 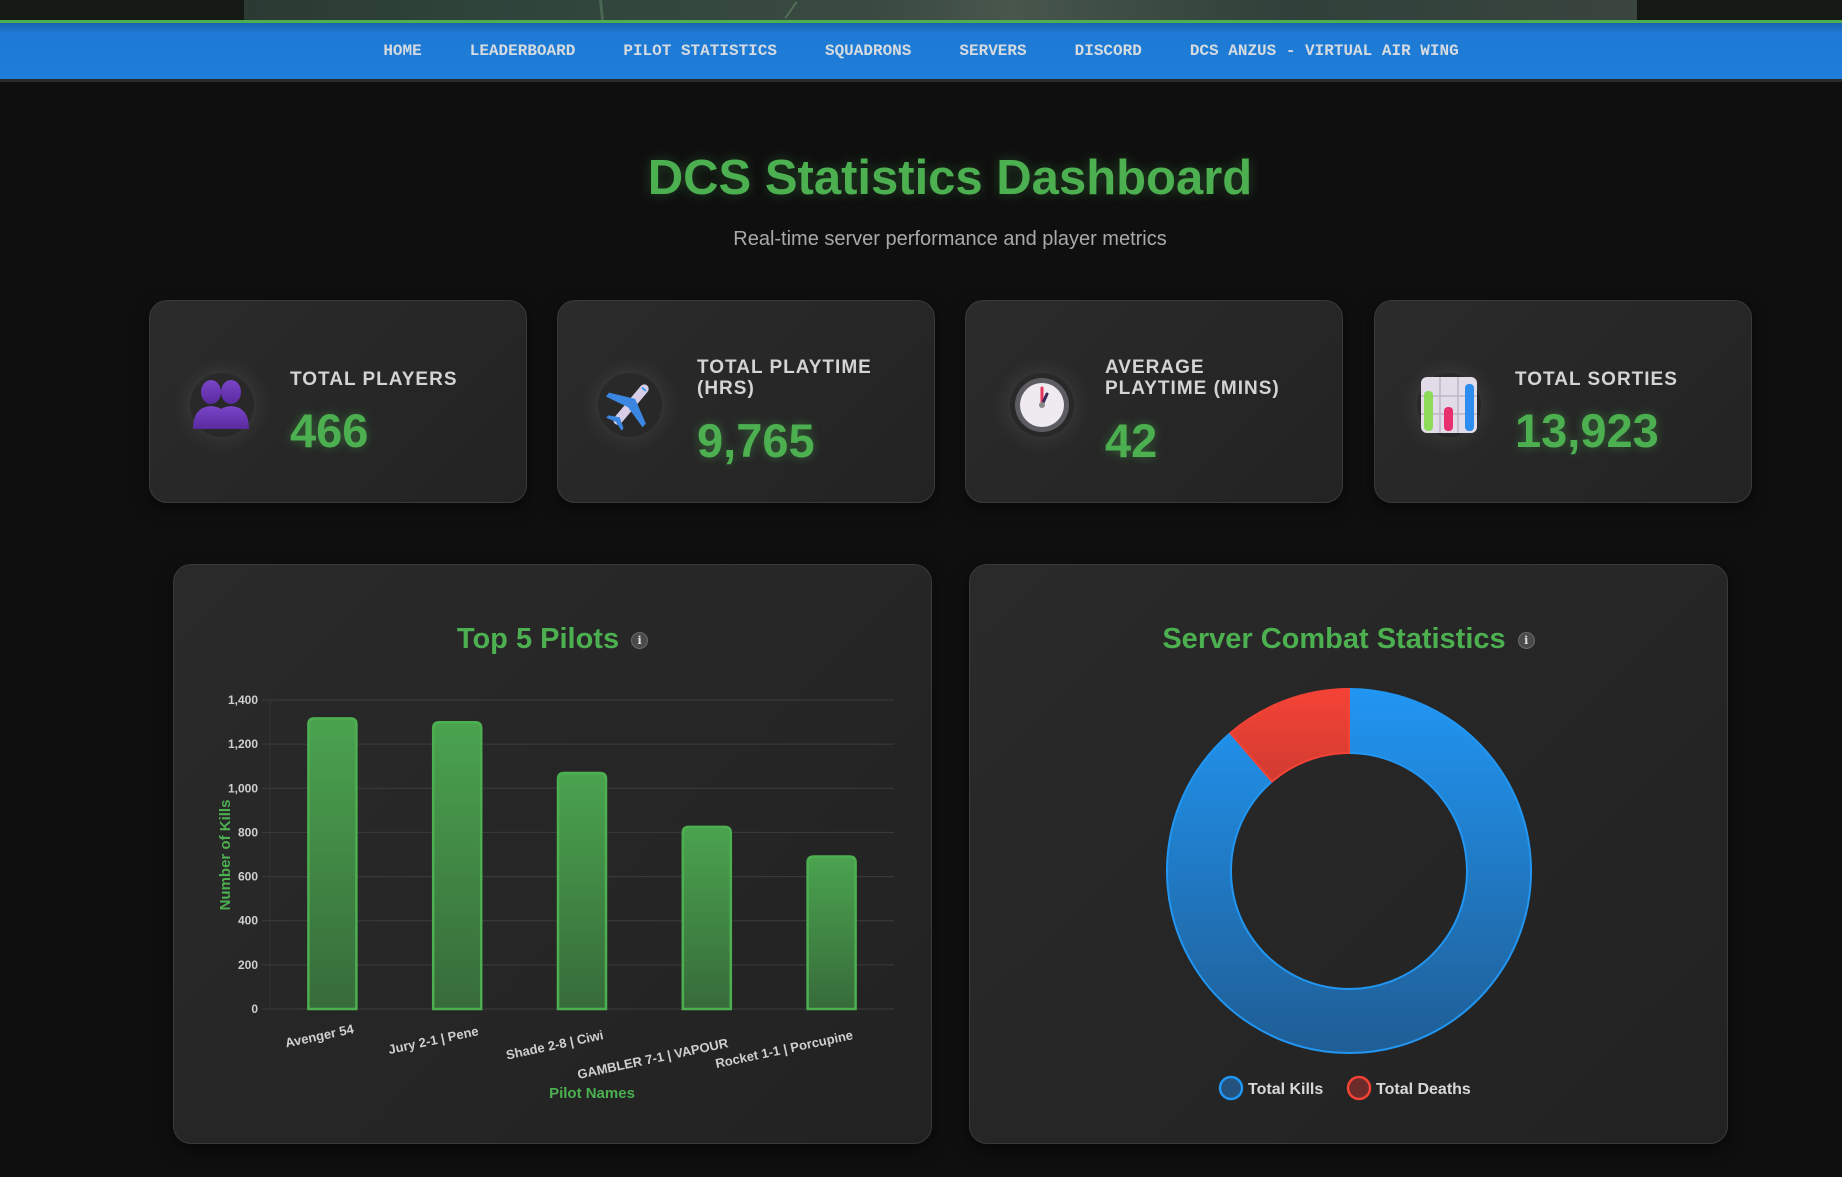 I want to click on y-tick-label: 1,200, so click(x=243, y=744).